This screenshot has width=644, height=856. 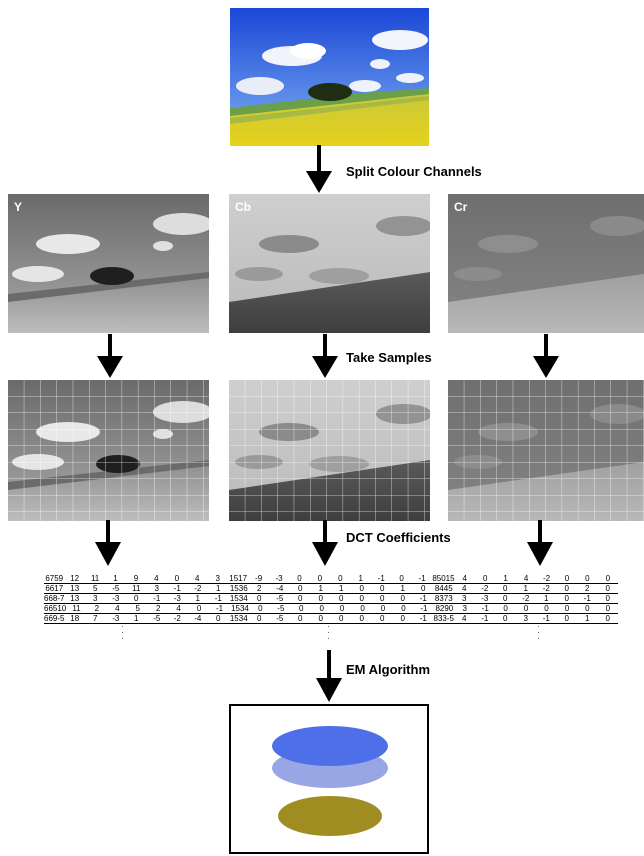 I want to click on coefficient-cell: 18, so click(x=75, y=618).